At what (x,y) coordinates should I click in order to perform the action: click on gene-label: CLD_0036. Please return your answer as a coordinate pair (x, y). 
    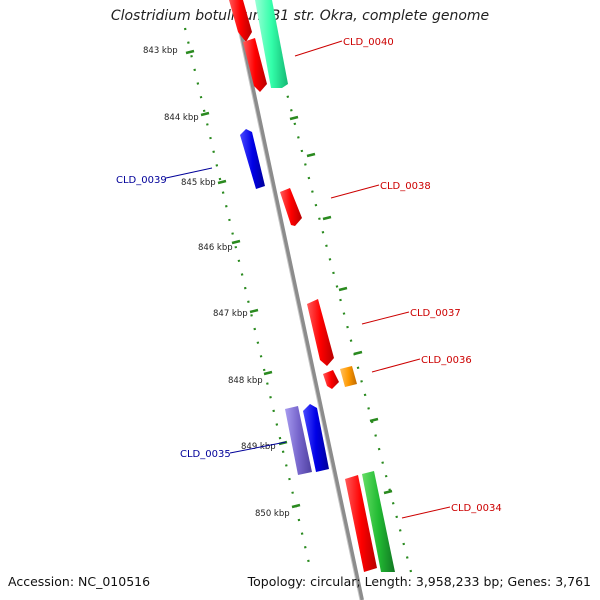
    Looking at the image, I should click on (446, 360).